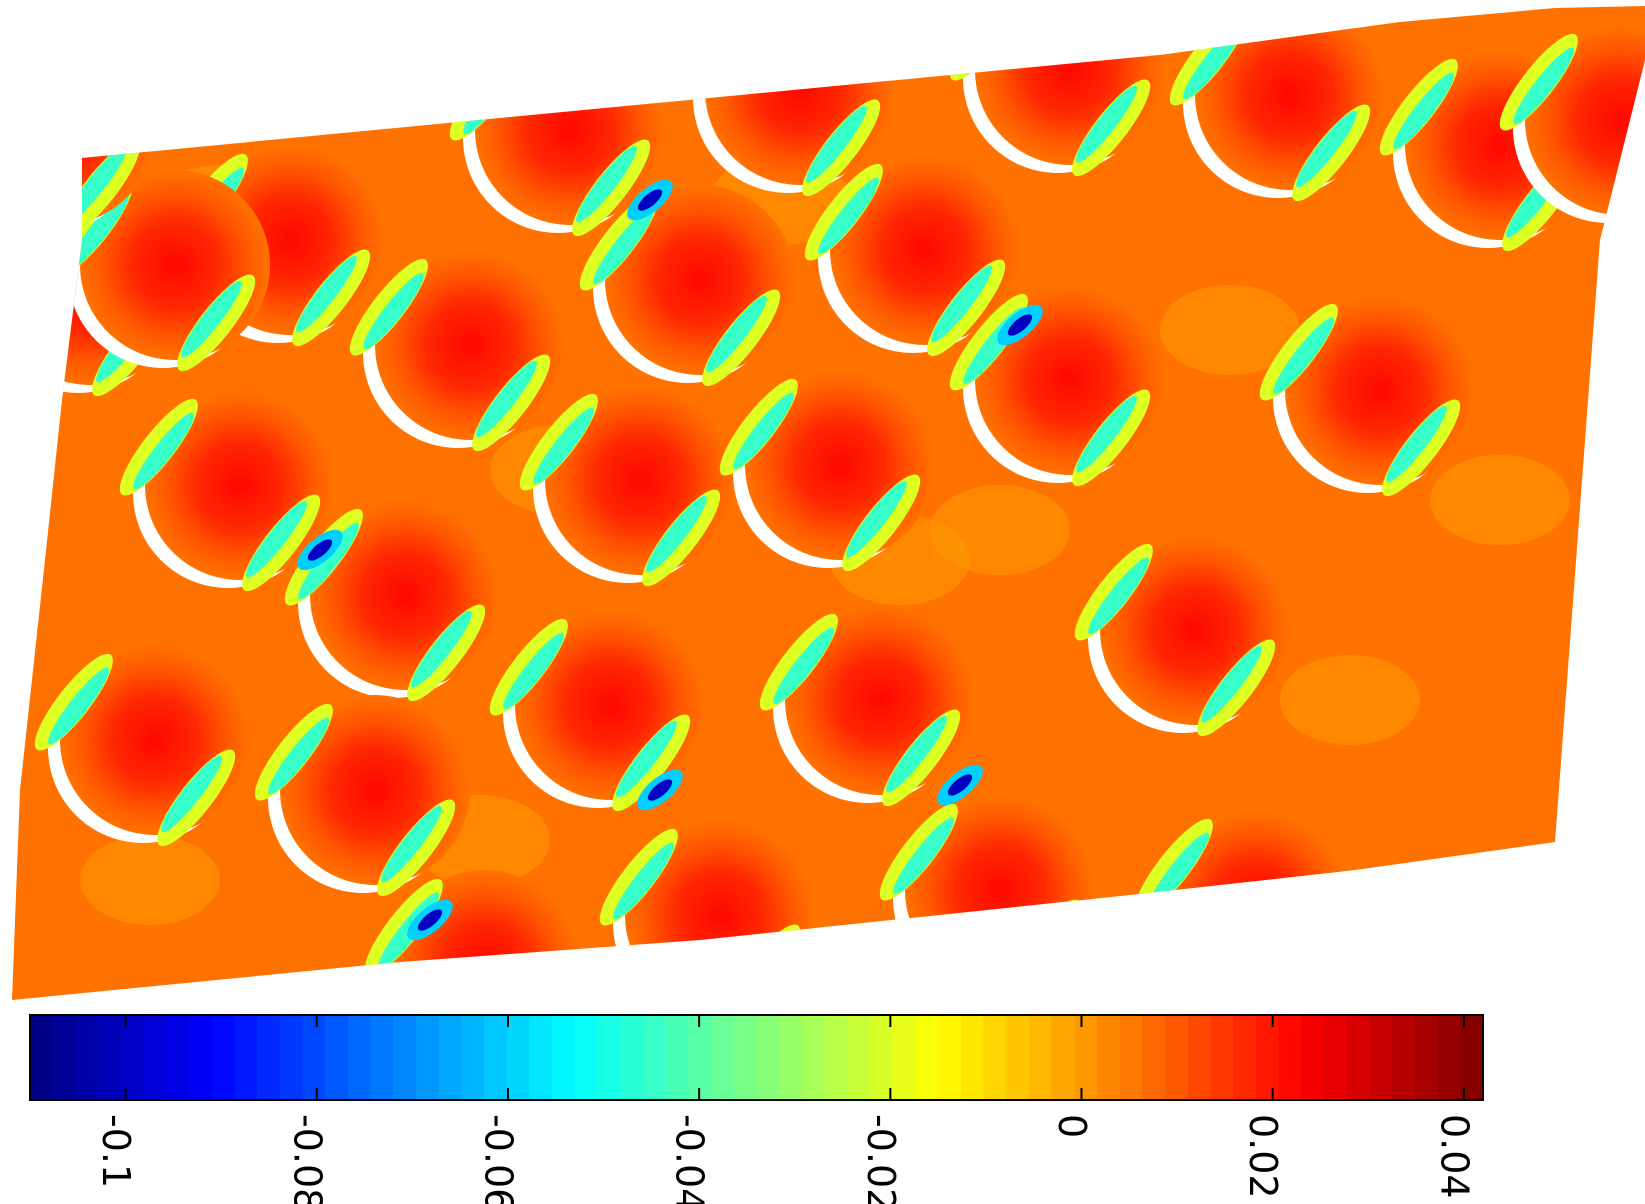  I want to click on colorbar-tick-label: -0.08, so click(307, 1159).